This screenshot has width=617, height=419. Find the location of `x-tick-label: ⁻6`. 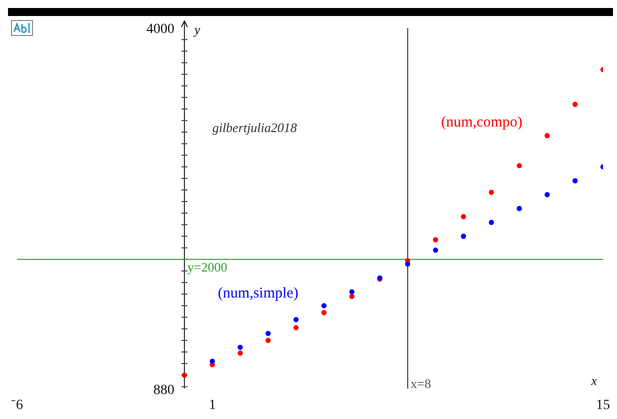

x-tick-label: ⁻6 is located at coordinates (17, 405).